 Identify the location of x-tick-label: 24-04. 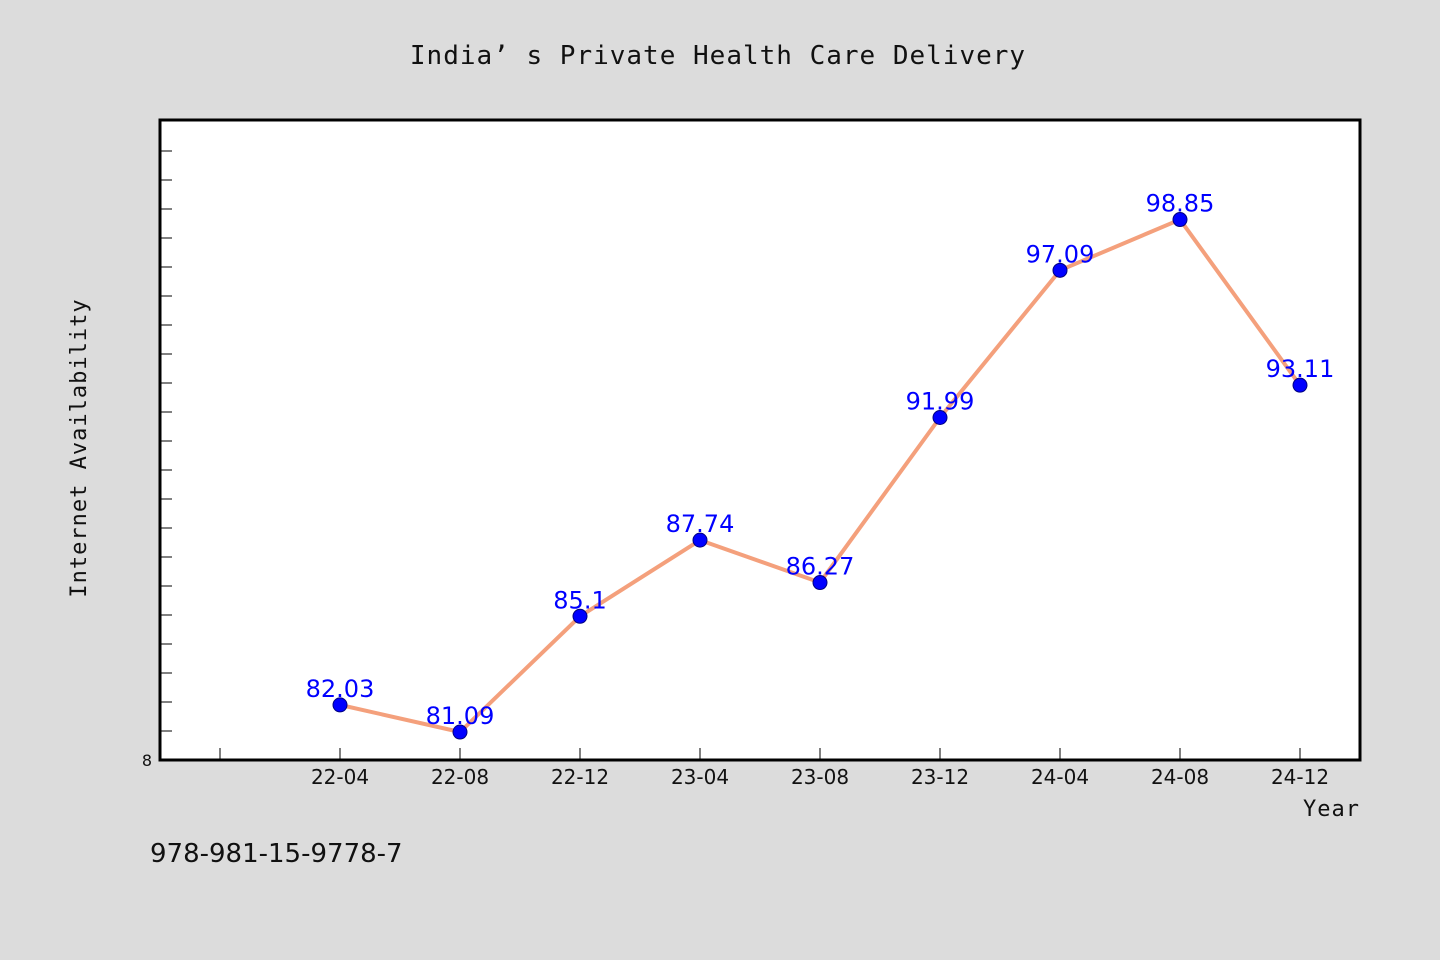
(1060, 777).